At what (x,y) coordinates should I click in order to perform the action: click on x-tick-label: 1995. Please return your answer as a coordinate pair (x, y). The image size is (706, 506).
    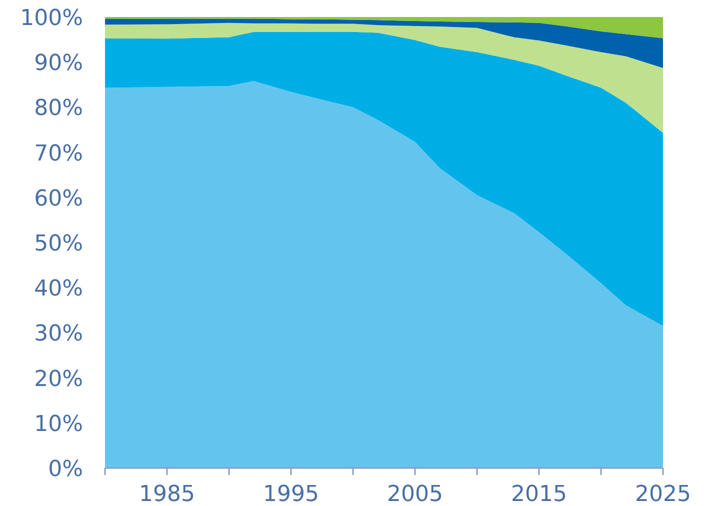
    Looking at the image, I should click on (291, 494).